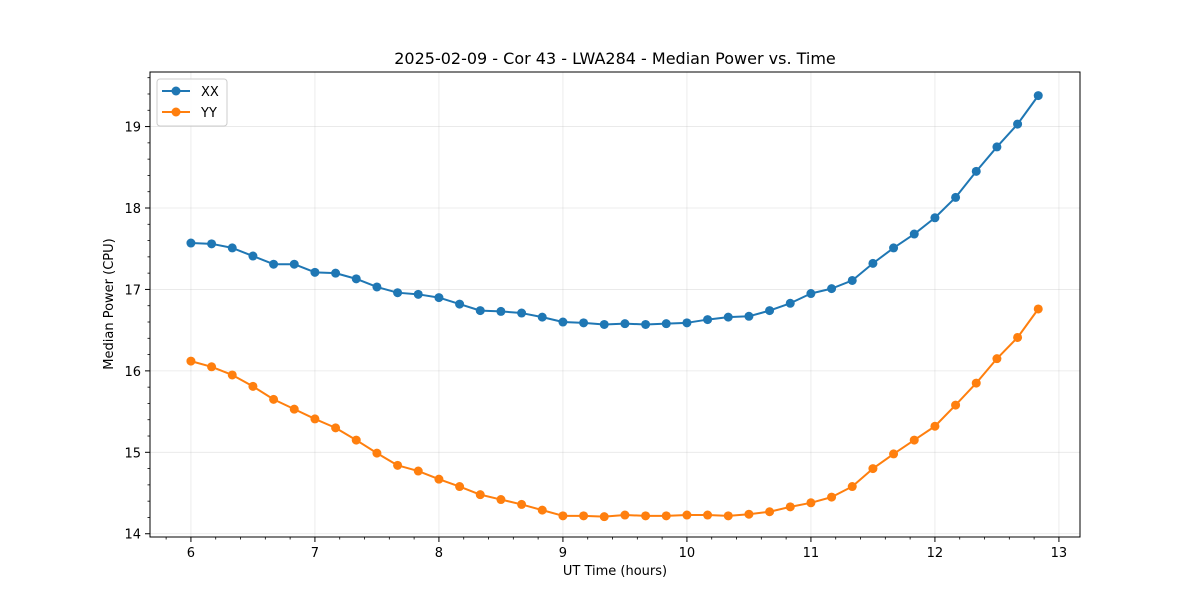 Image resolution: width=1200 pixels, height=600 pixels. What do you see at coordinates (132, 128) in the screenshot?
I see `y-tick-label: 19` at bounding box center [132, 128].